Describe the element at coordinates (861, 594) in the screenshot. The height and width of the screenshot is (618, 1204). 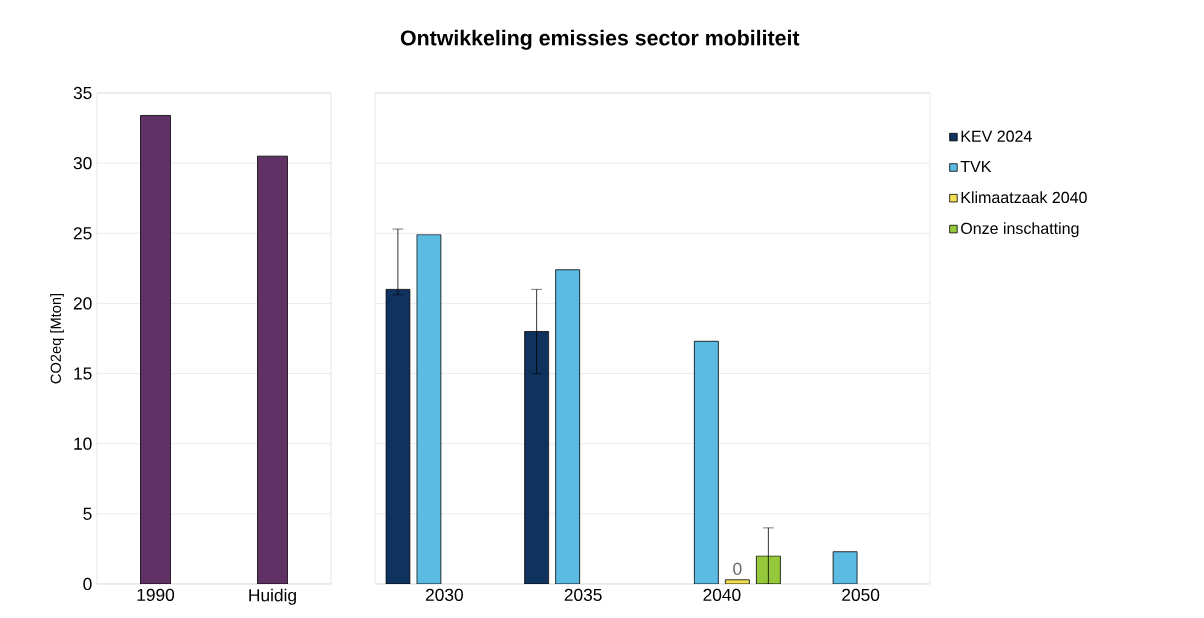
I see `x-tick-label: 2050` at that location.